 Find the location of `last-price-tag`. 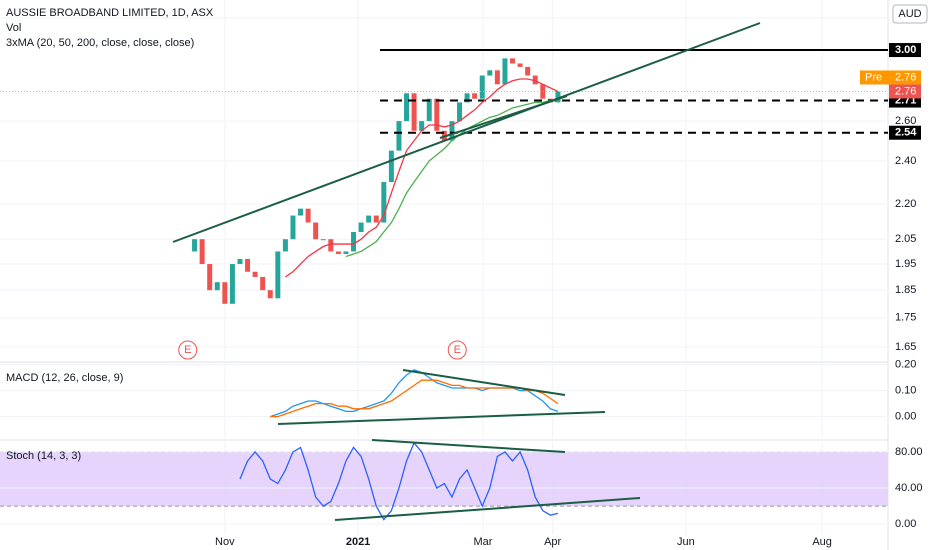

last-price-tag is located at coordinates (905, 91).